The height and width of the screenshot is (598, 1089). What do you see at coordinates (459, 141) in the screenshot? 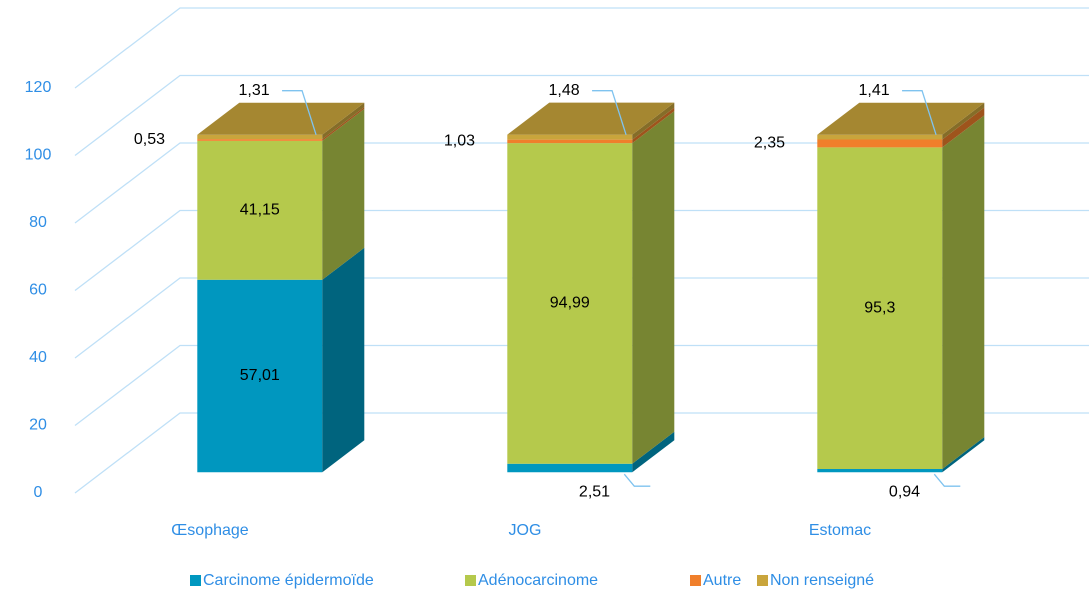
I see `data-label: 1,03` at bounding box center [459, 141].